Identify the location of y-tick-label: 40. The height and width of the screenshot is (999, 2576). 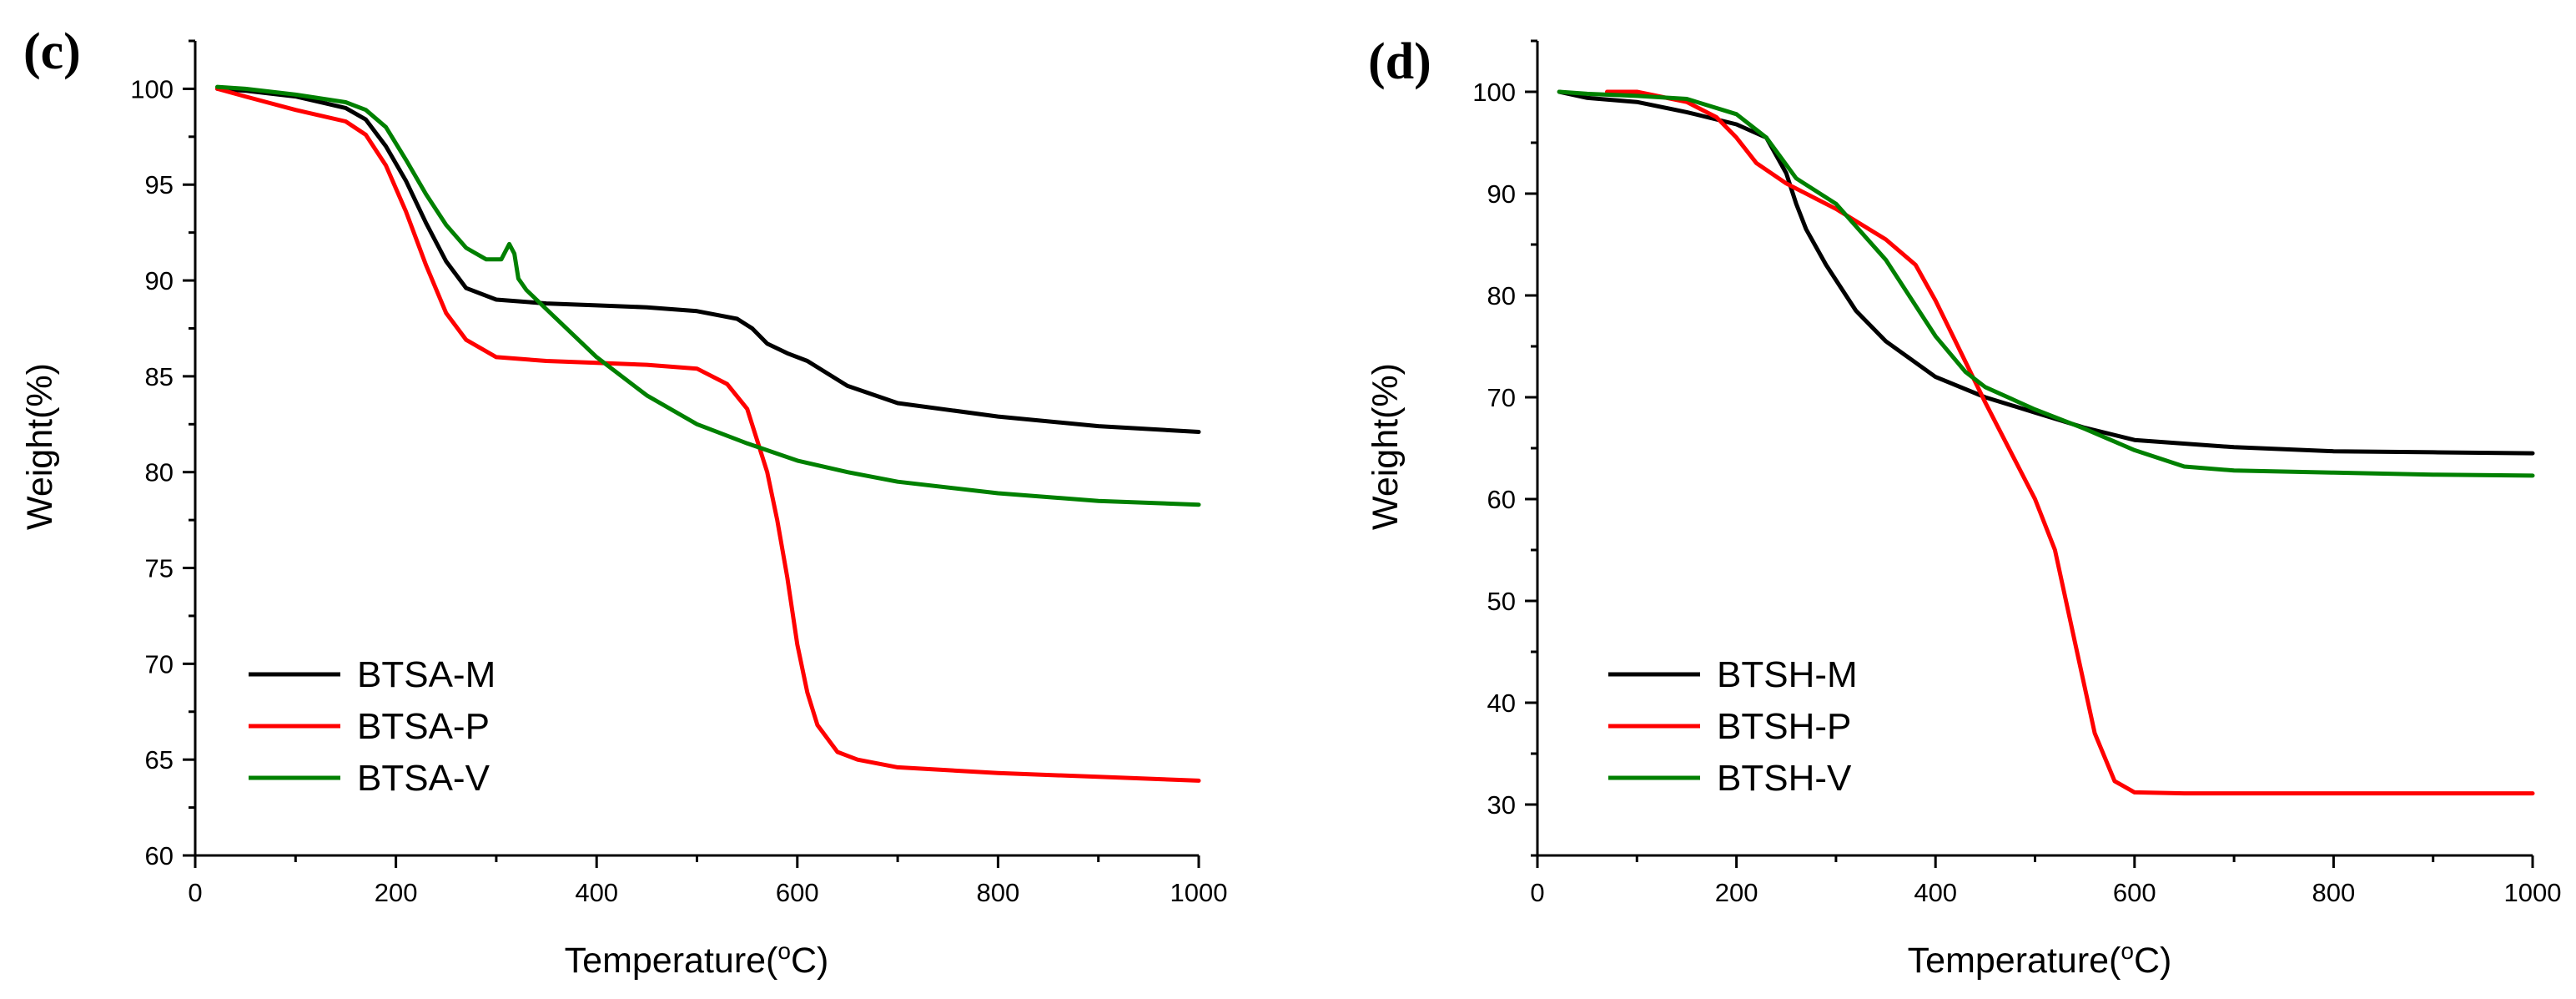
(1501, 703).